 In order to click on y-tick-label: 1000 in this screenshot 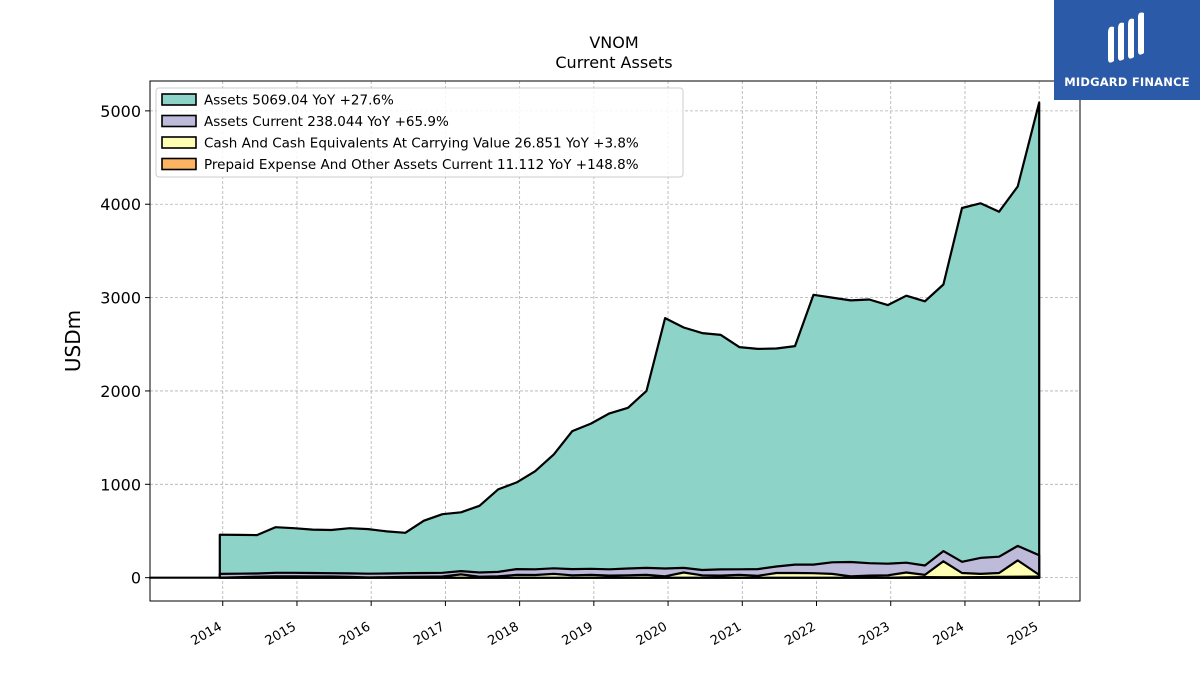, I will do `click(120, 484)`.